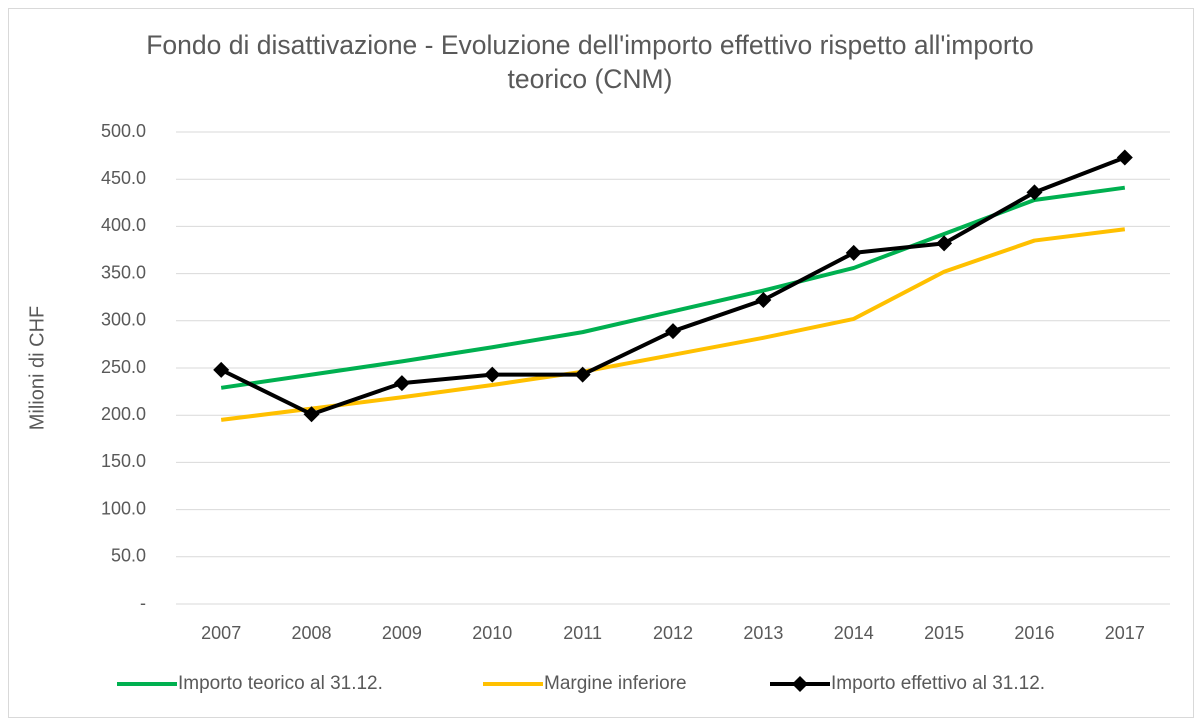 This screenshot has width=1194, height=718. What do you see at coordinates (402, 633) in the screenshot?
I see `x-tick-label: 2009` at bounding box center [402, 633].